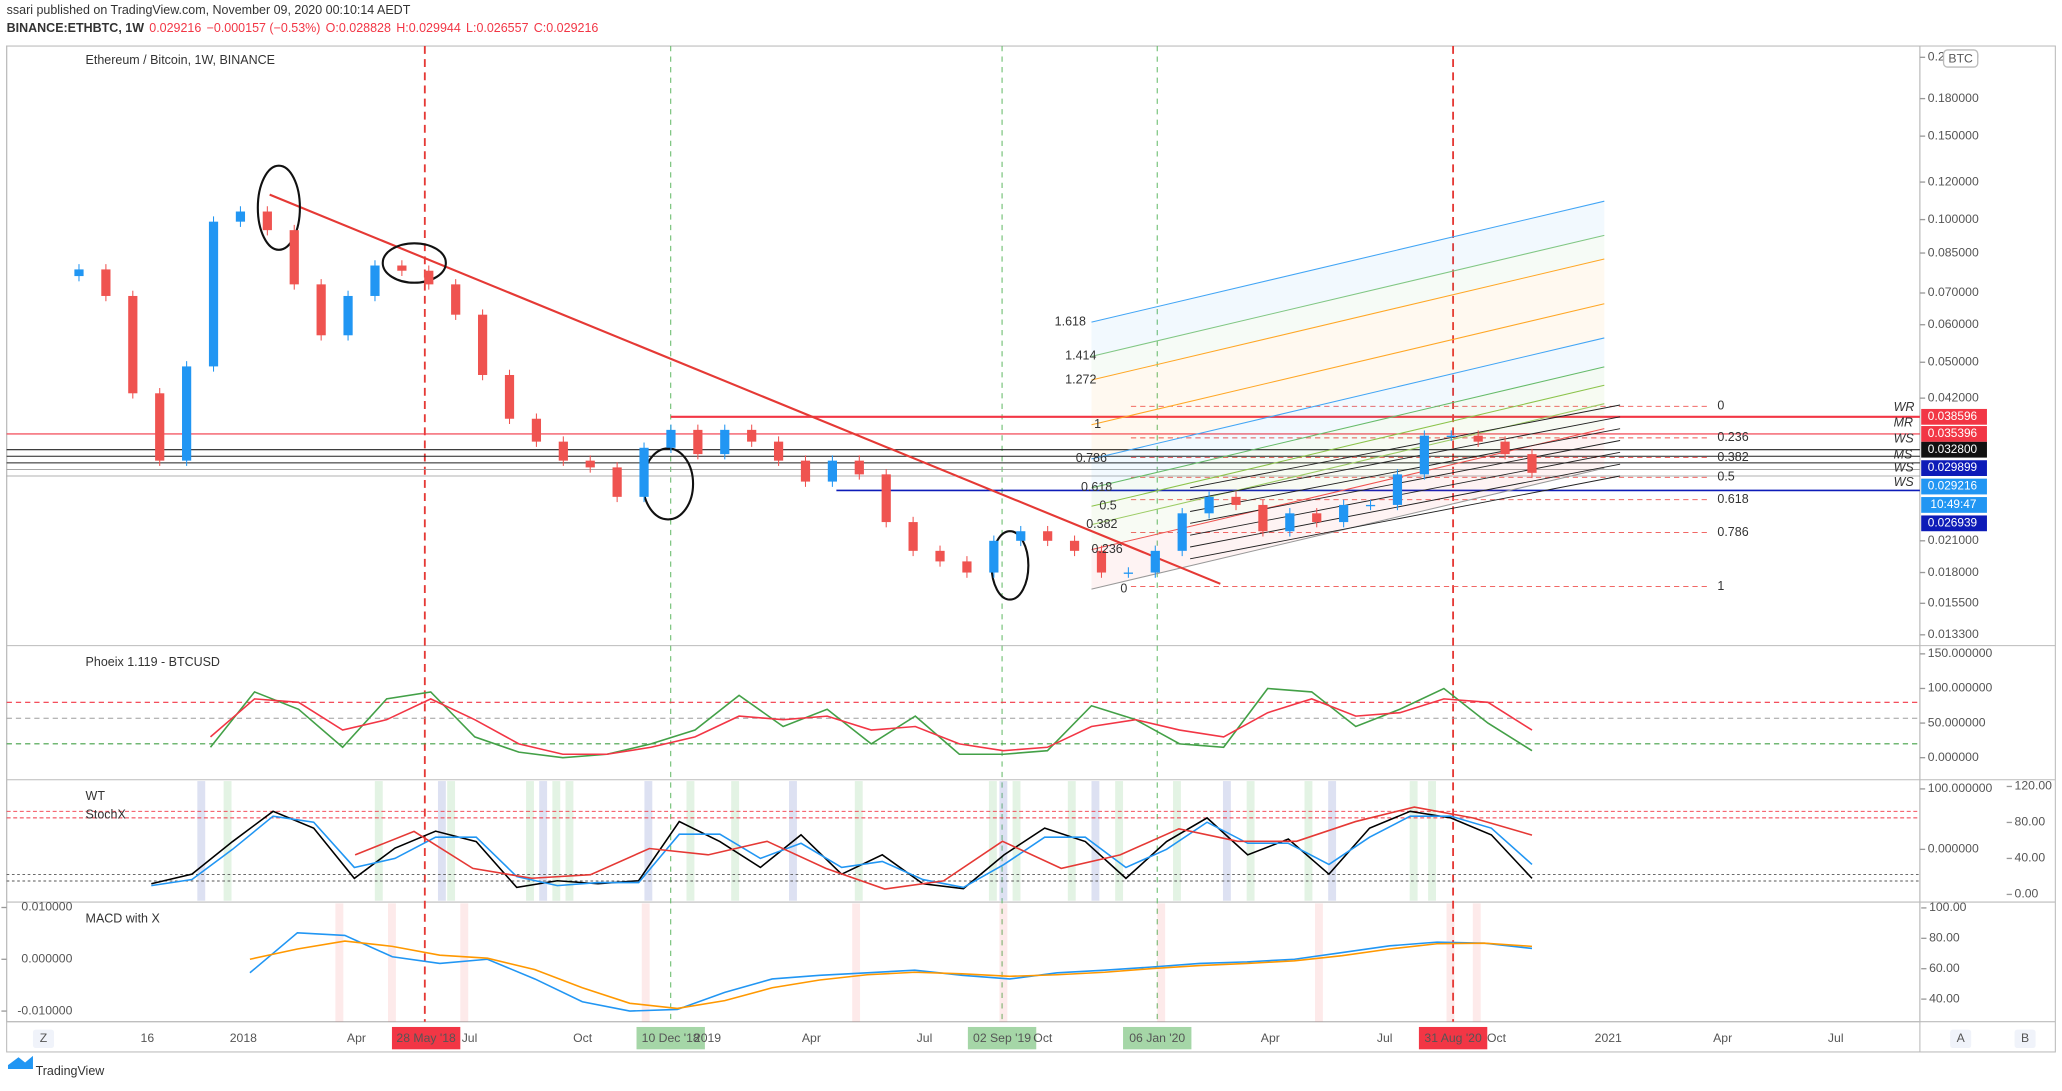 This screenshot has height=1091, width=2062. I want to click on panel-title: WT, so click(96, 796).